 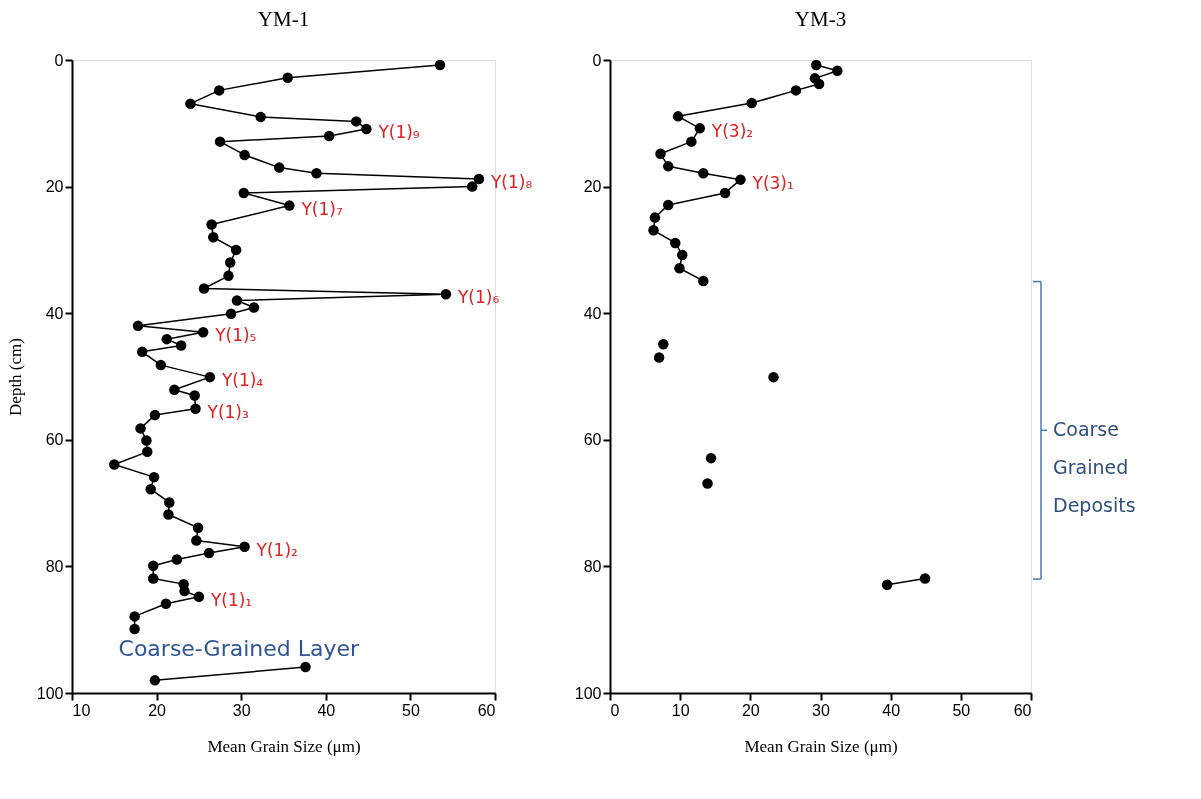 What do you see at coordinates (478, 297) in the screenshot?
I see `annotation: Y(1)₆` at bounding box center [478, 297].